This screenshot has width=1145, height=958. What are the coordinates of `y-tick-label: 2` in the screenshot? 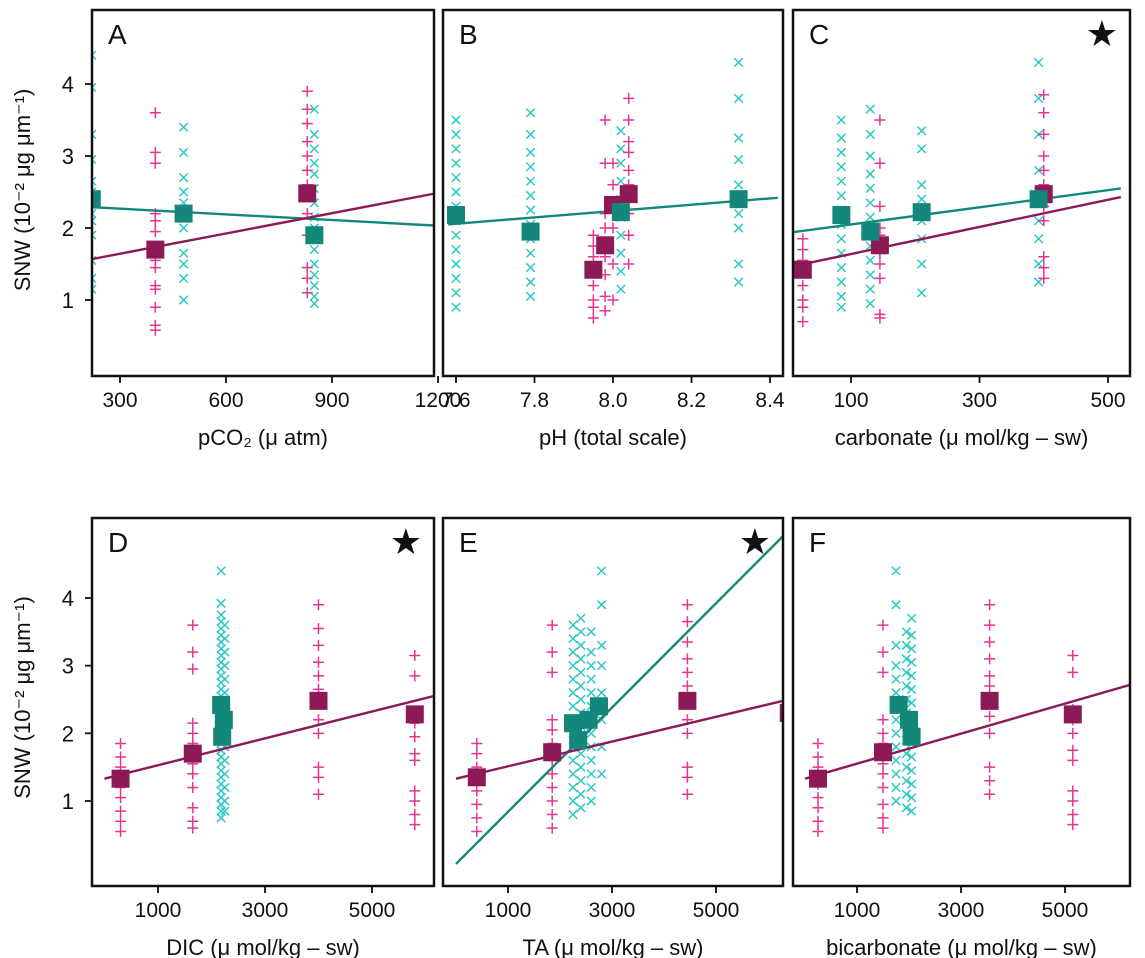 It's located at (68, 228).